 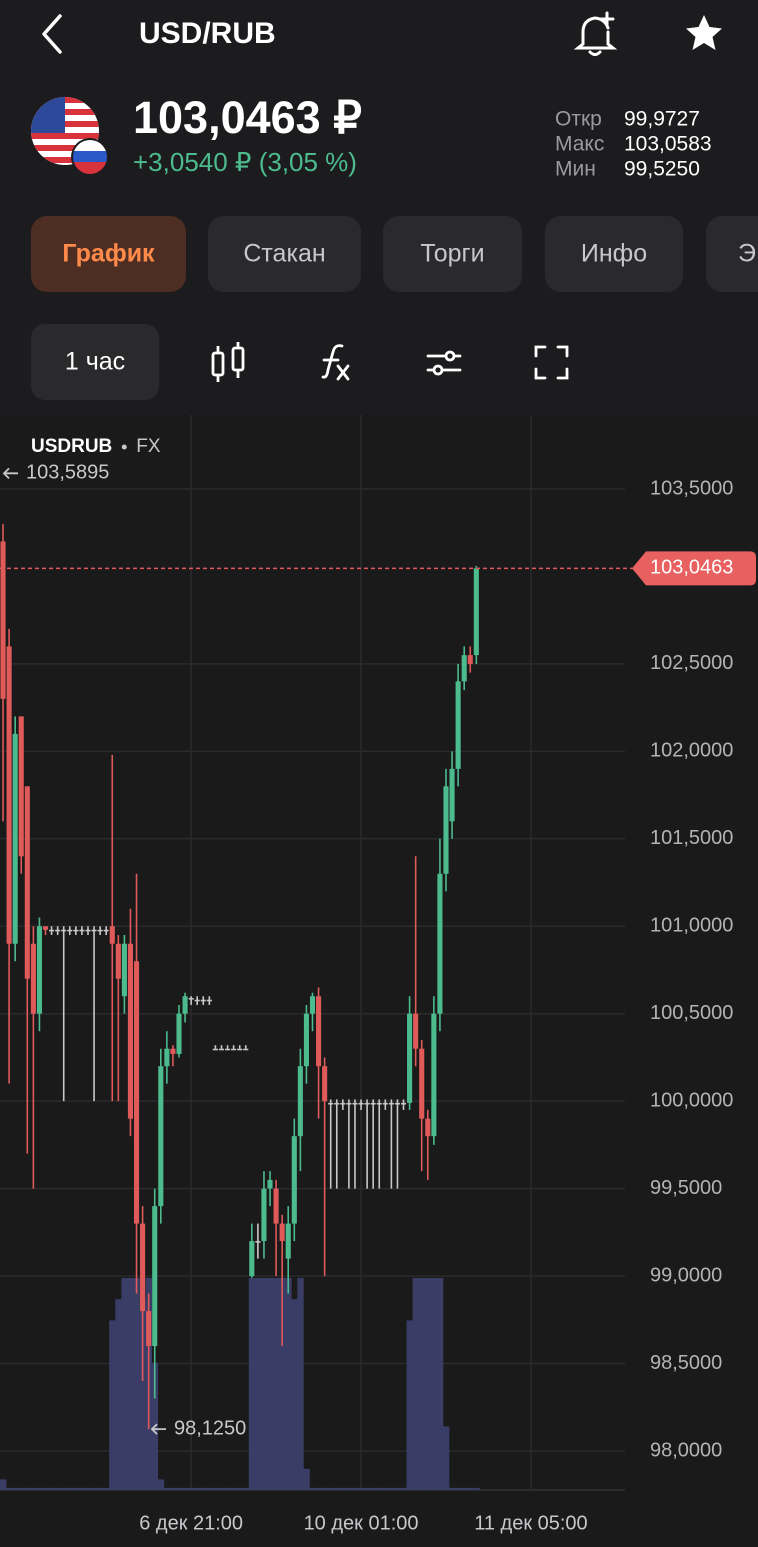 What do you see at coordinates (335, 362) in the screenshot?
I see `indicators-button` at bounding box center [335, 362].